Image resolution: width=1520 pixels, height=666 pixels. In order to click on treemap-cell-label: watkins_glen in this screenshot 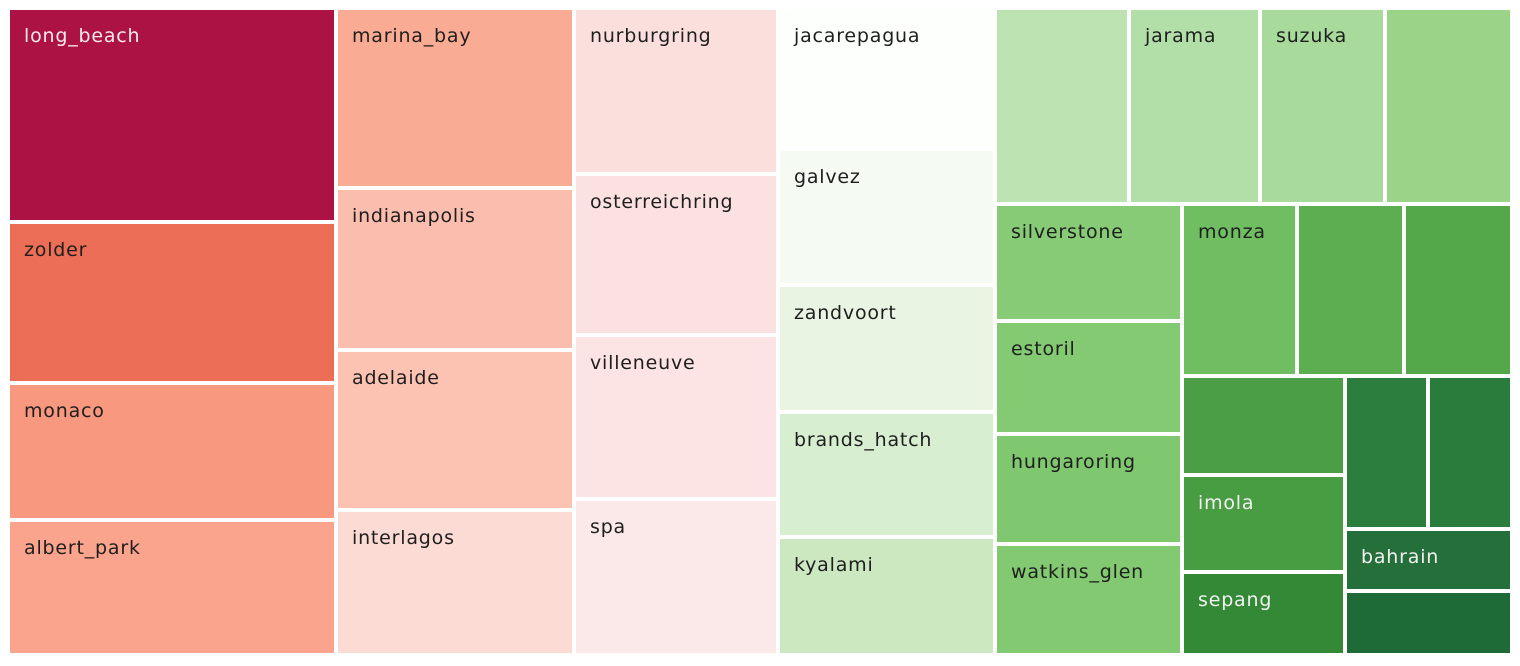, I will do `click(1078, 572)`.